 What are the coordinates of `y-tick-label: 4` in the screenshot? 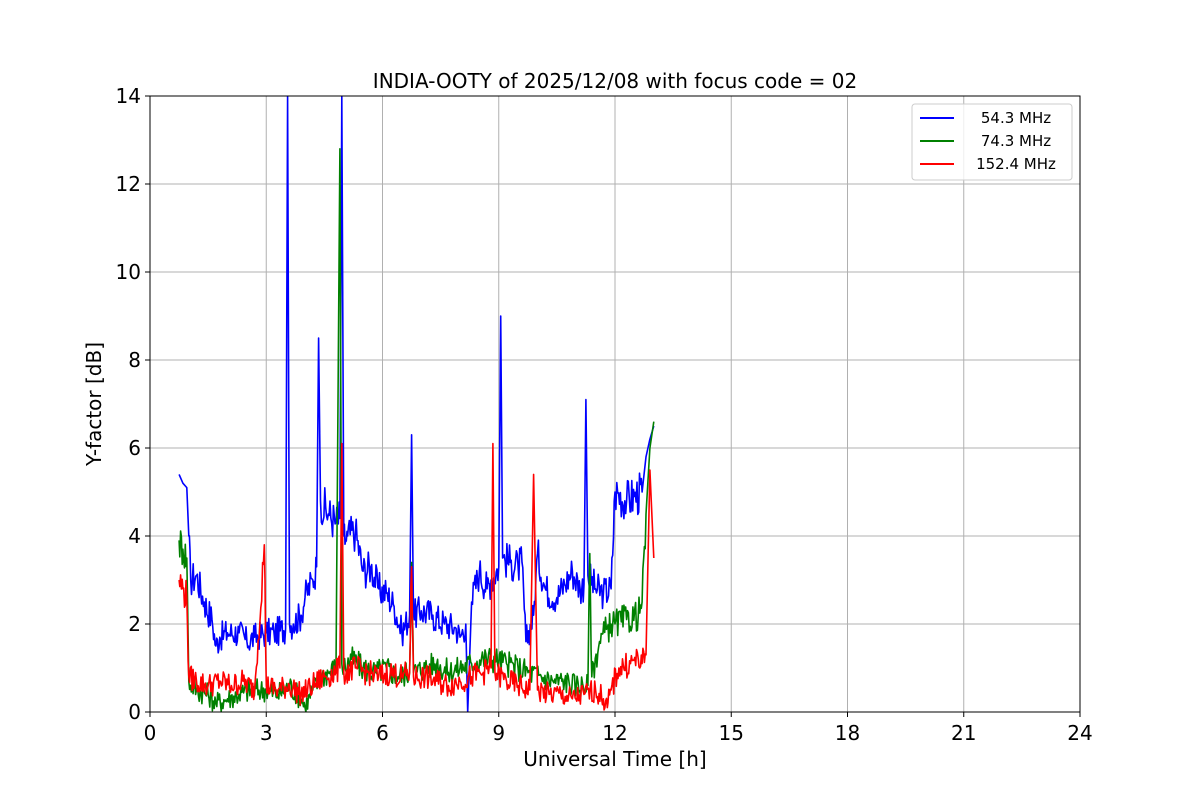 It's located at (134, 536).